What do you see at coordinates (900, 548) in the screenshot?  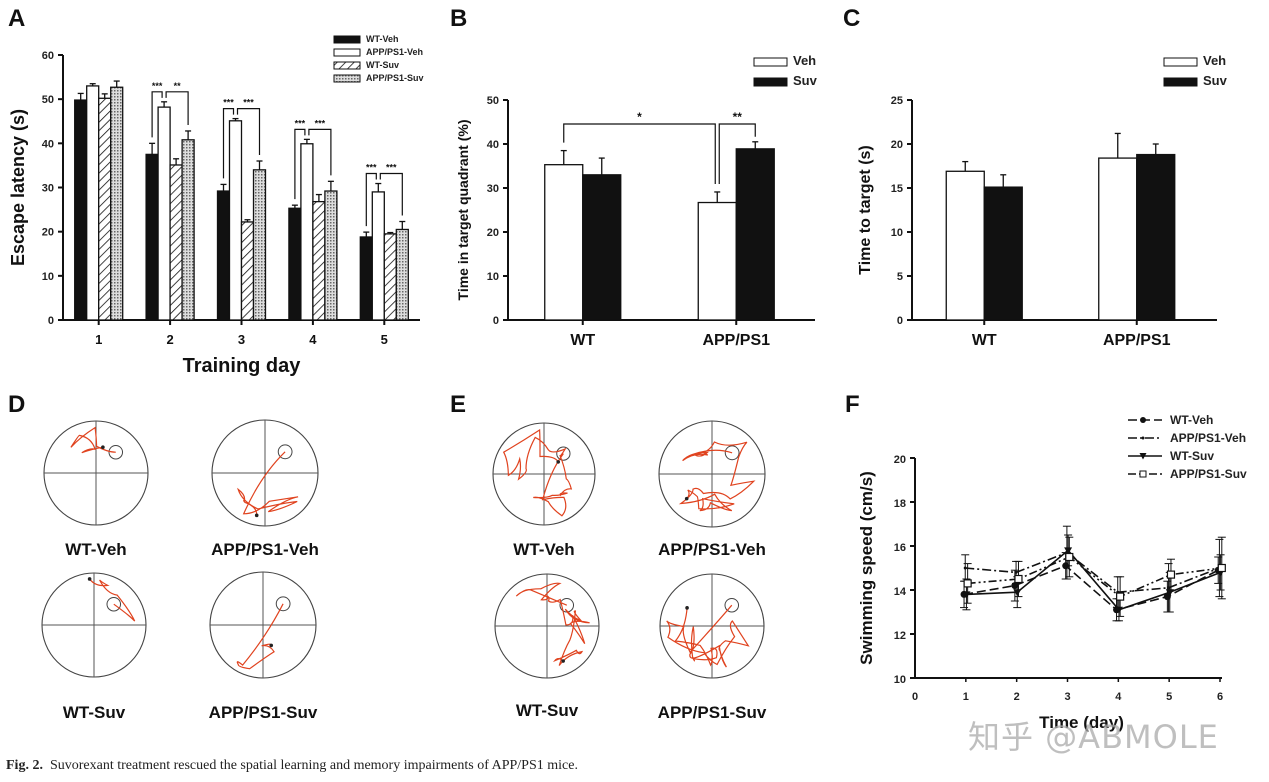 I see `y-tick-label: 16` at bounding box center [900, 548].